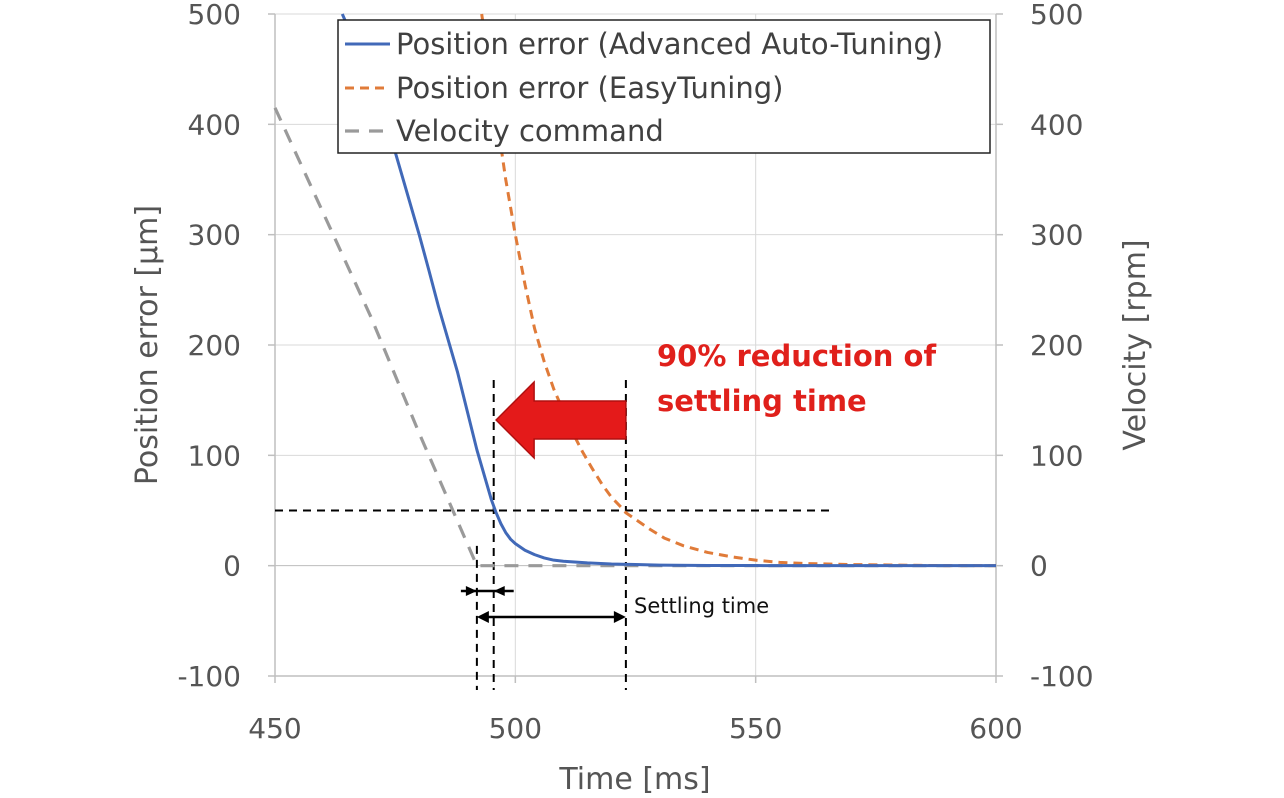 The width and height of the screenshot is (1284, 798). What do you see at coordinates (471, 591) in the screenshot?
I see `advanced-span-arrowhead-left` at bounding box center [471, 591].